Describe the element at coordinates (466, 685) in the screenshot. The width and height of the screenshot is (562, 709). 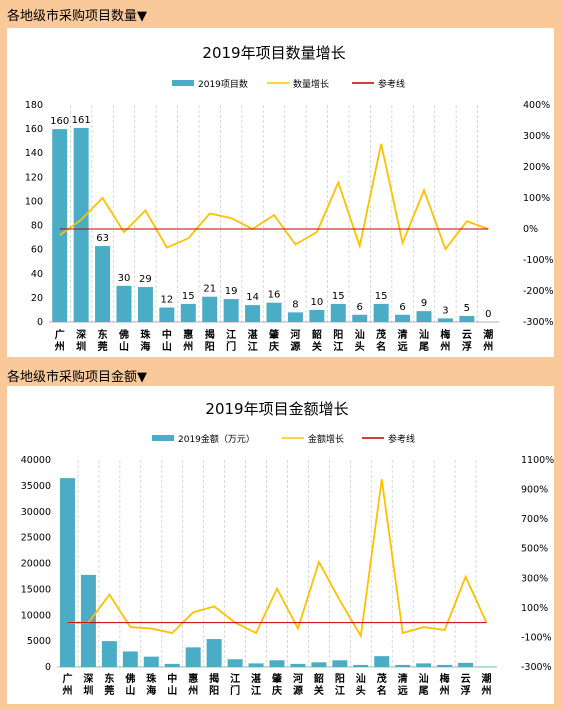
I see `x-tick-label: 云浮` at that location.